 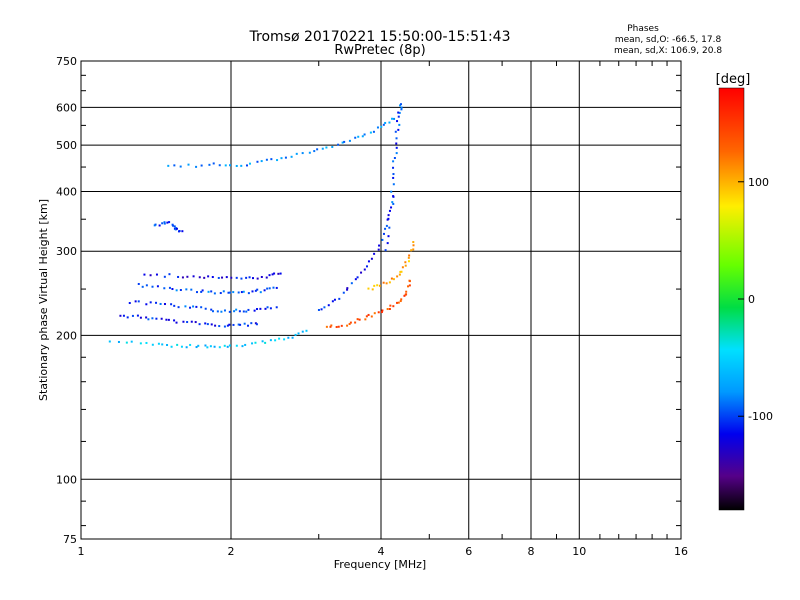 What do you see at coordinates (70, 539) in the screenshot?
I see `y-tick-label: 75` at bounding box center [70, 539].